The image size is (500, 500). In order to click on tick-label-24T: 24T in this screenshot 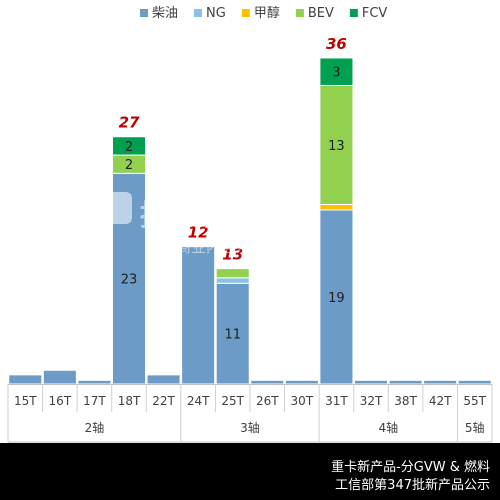, I will do `click(198, 401)`.